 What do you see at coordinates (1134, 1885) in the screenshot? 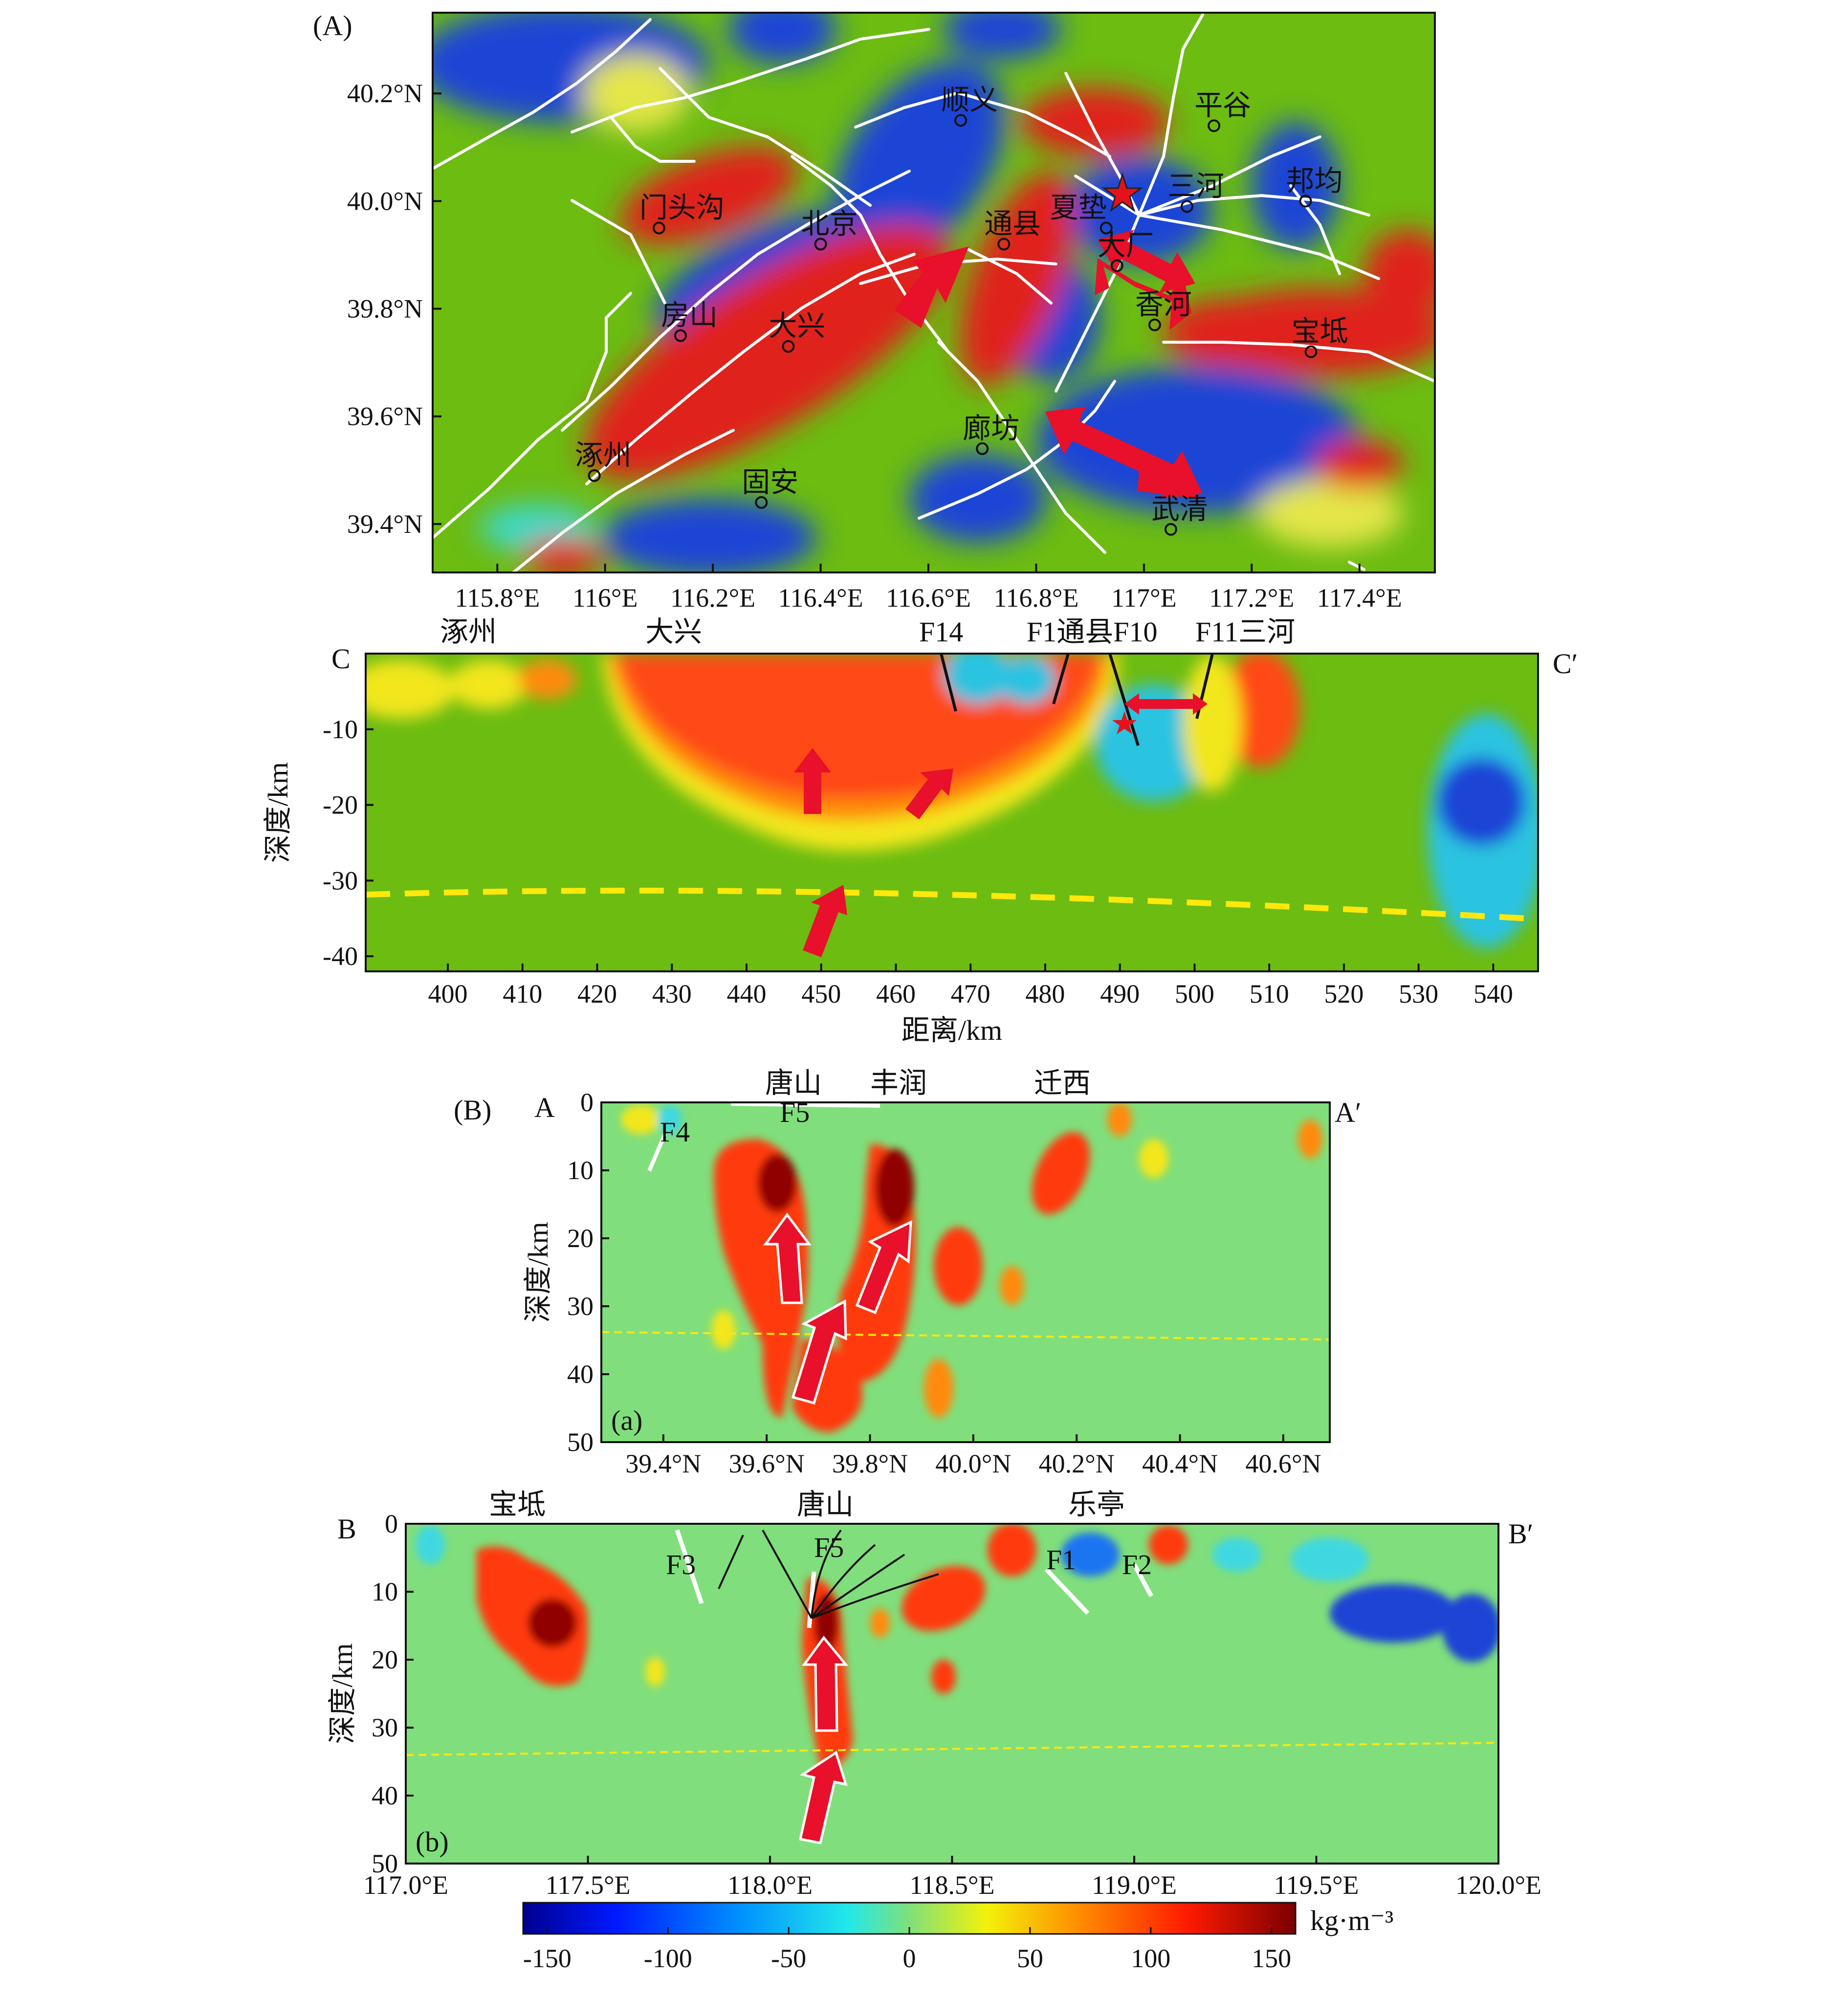
I see `section-b-x-tick: 119.0°E` at bounding box center [1134, 1885].